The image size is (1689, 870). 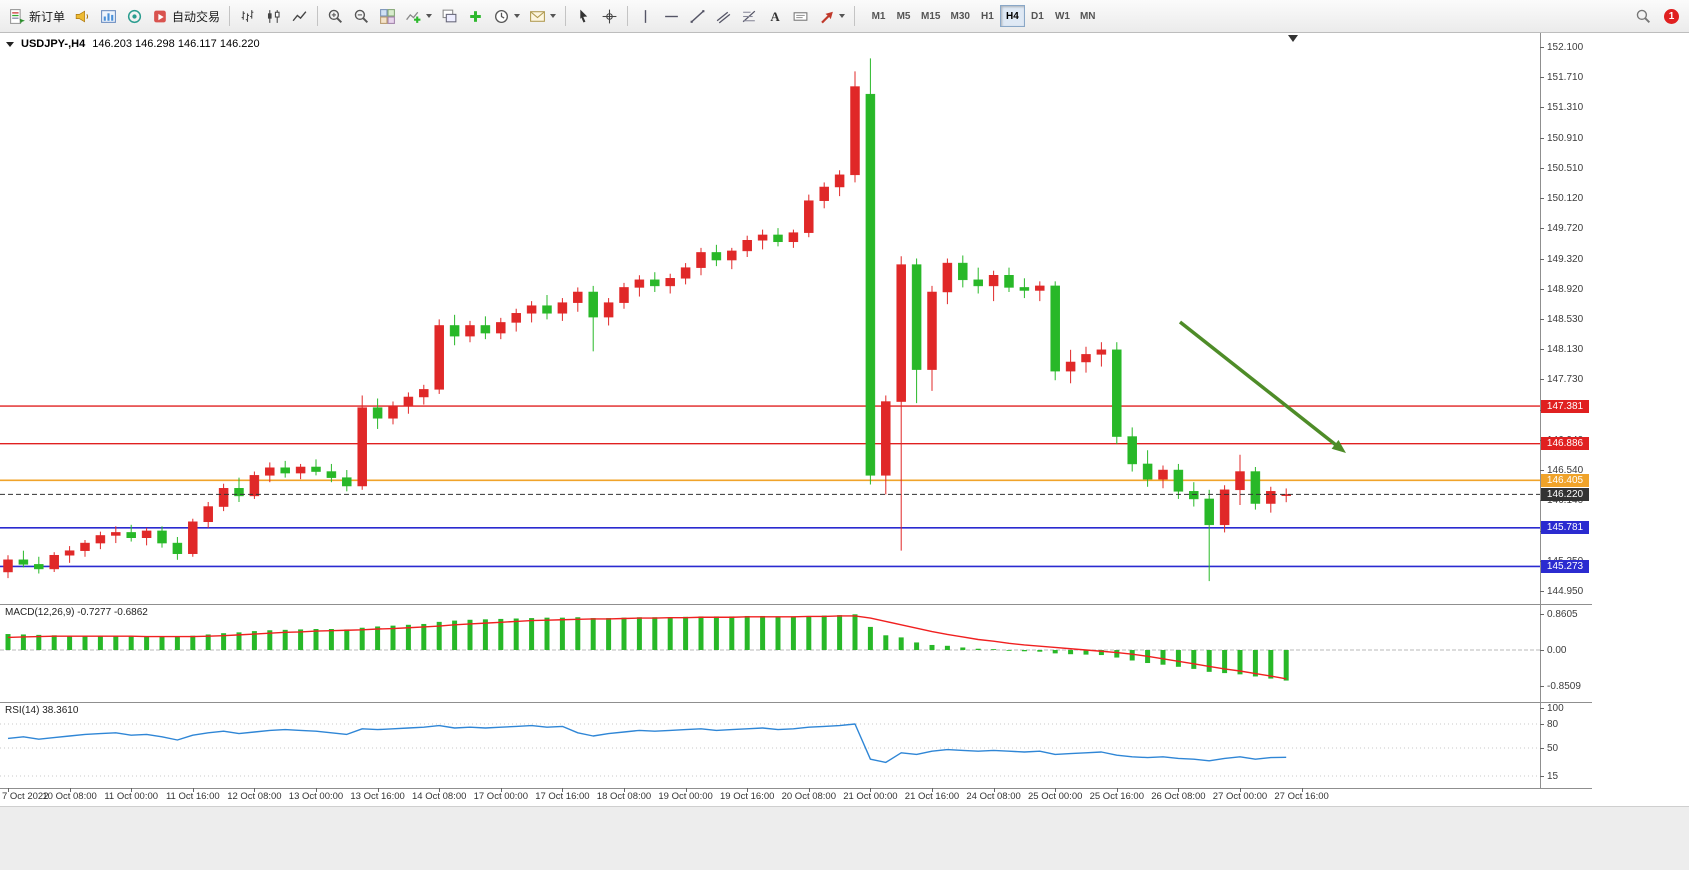 I want to click on template-envelope-icon, so click(x=537, y=16).